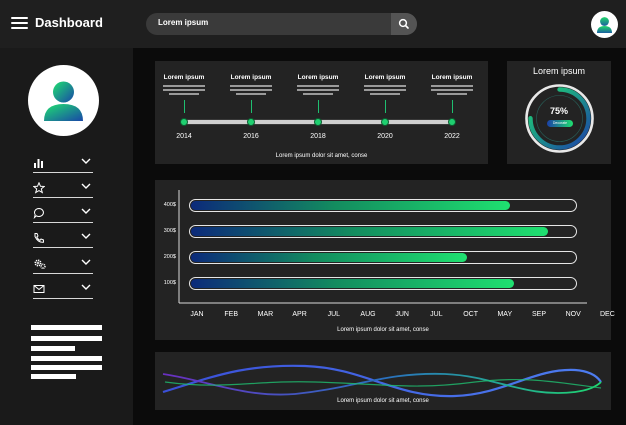 The width and height of the screenshot is (626, 425). Describe the element at coordinates (169, 231) in the screenshot. I see `y-axis-label: 300$` at that location.